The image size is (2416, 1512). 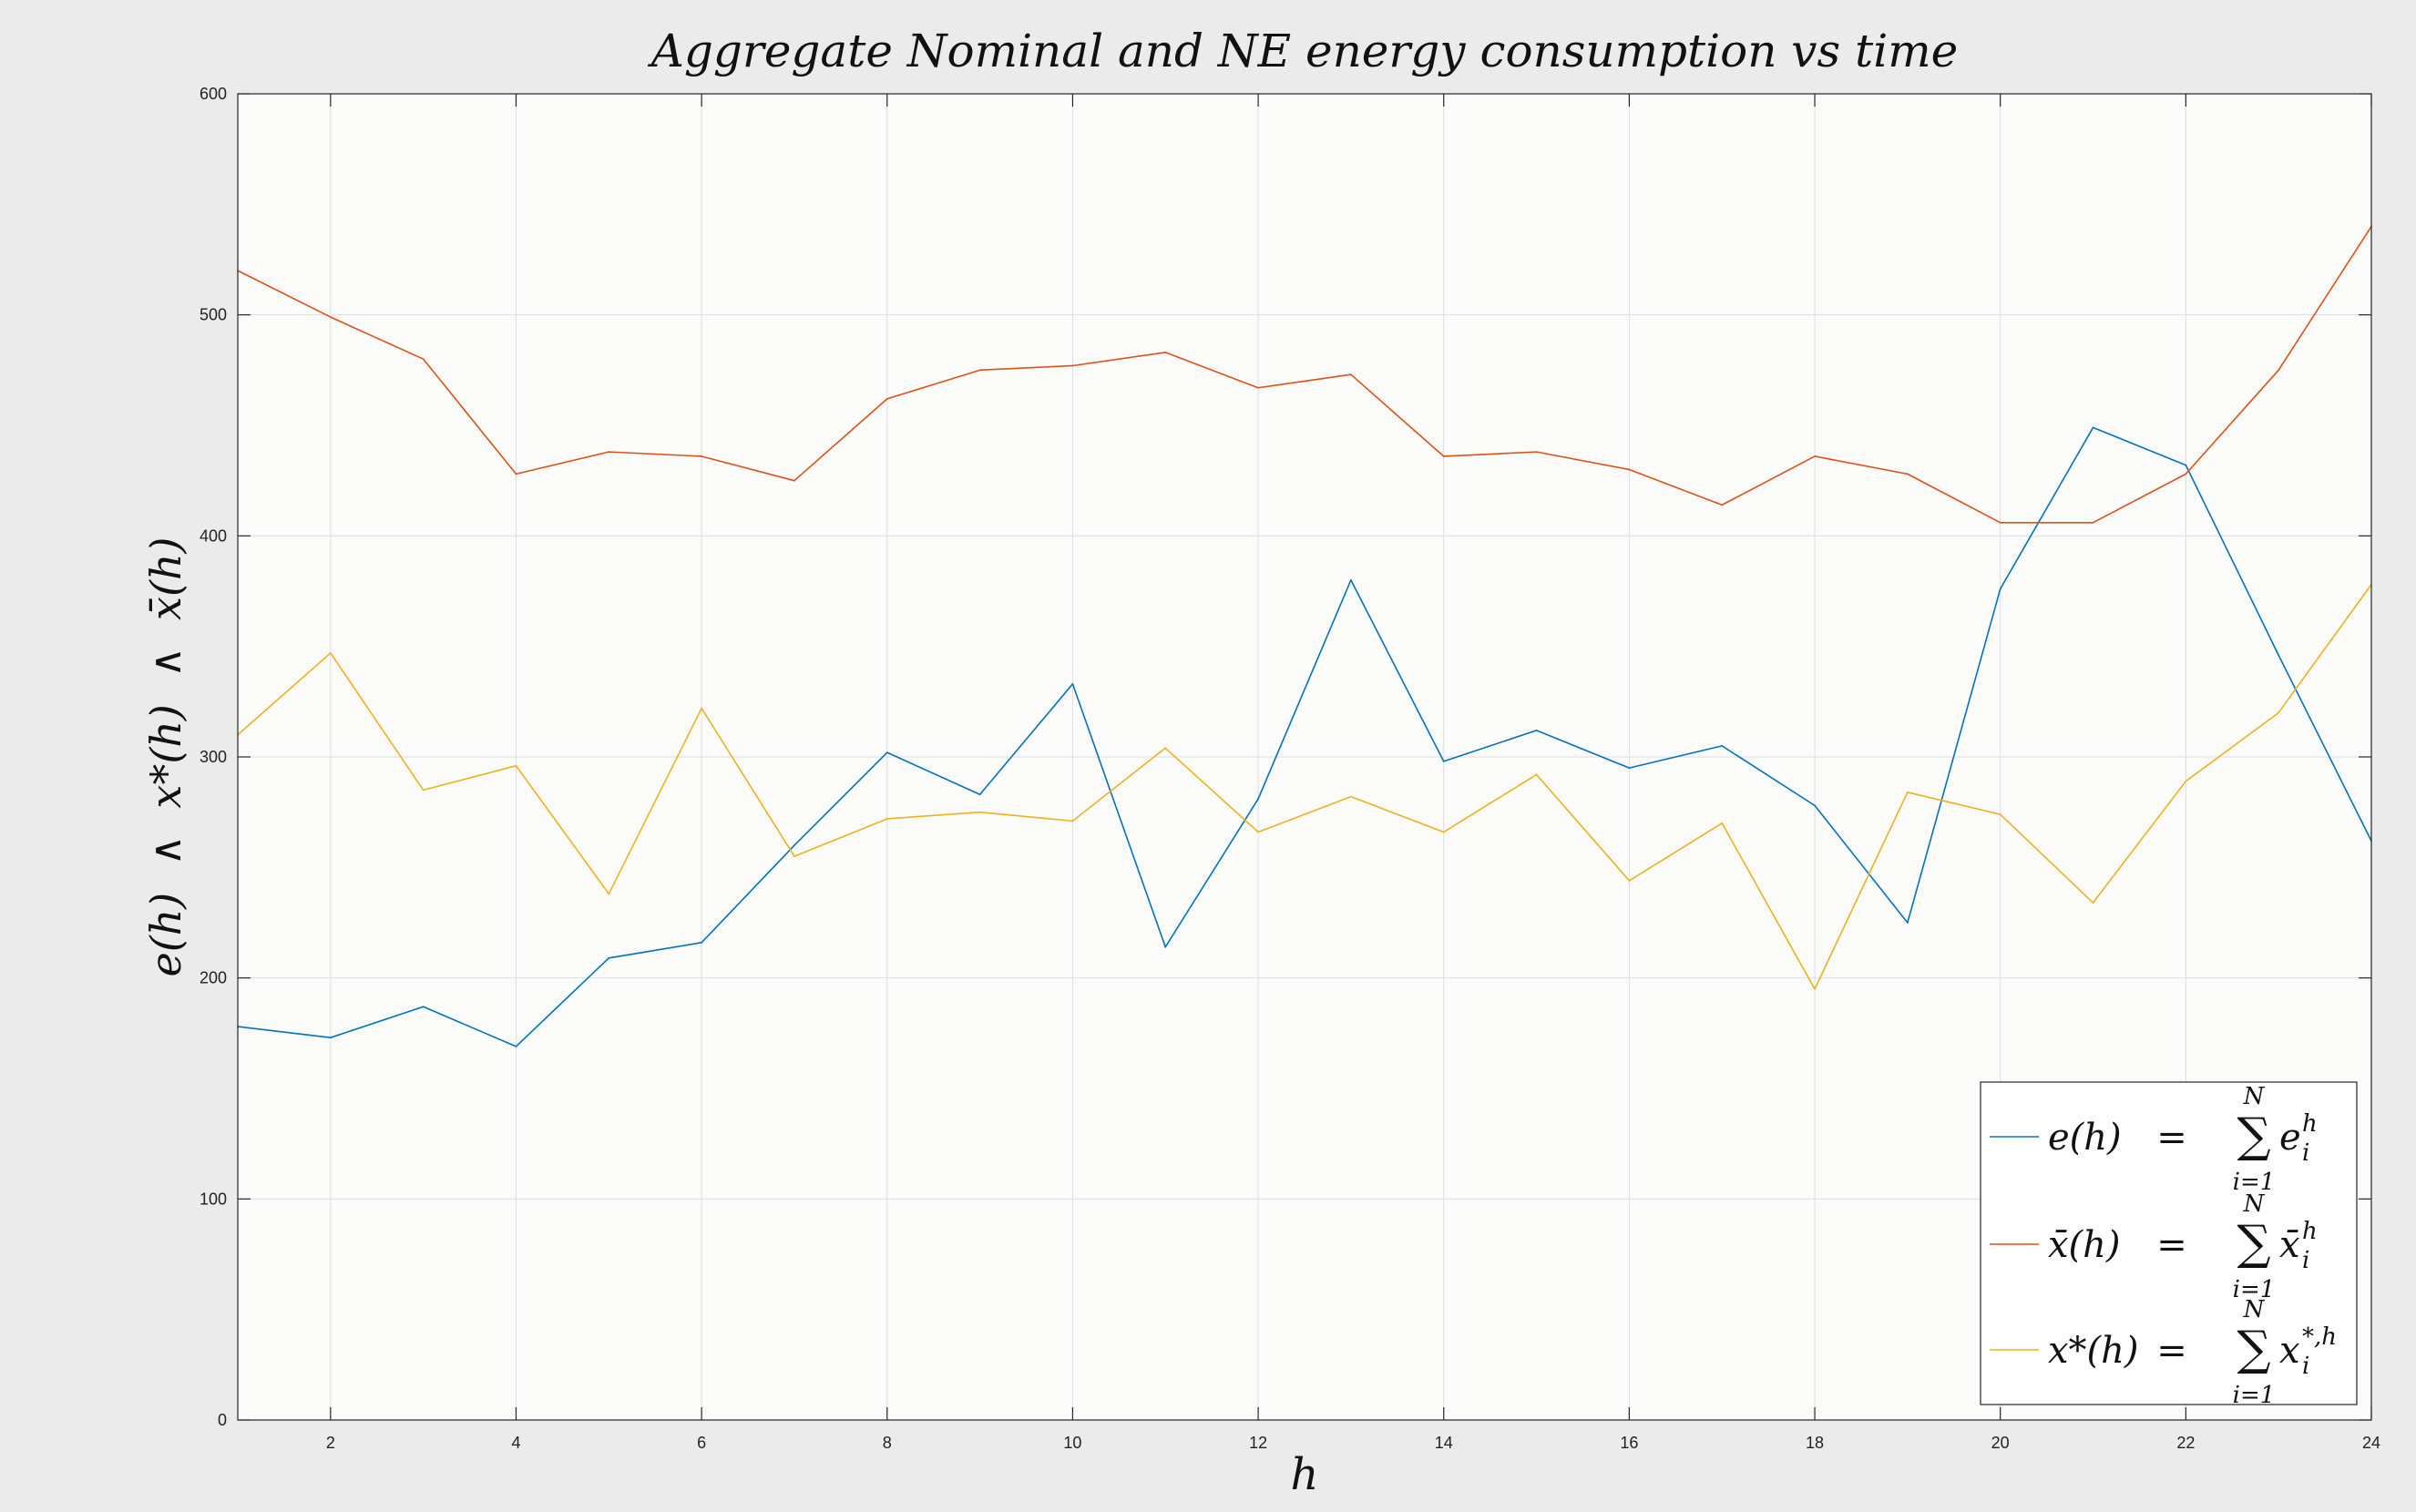 What do you see at coordinates (2154, 1140) in the screenshot?
I see `legend-entry-1: e(h) = N∑ i=1e hi` at bounding box center [2154, 1140].